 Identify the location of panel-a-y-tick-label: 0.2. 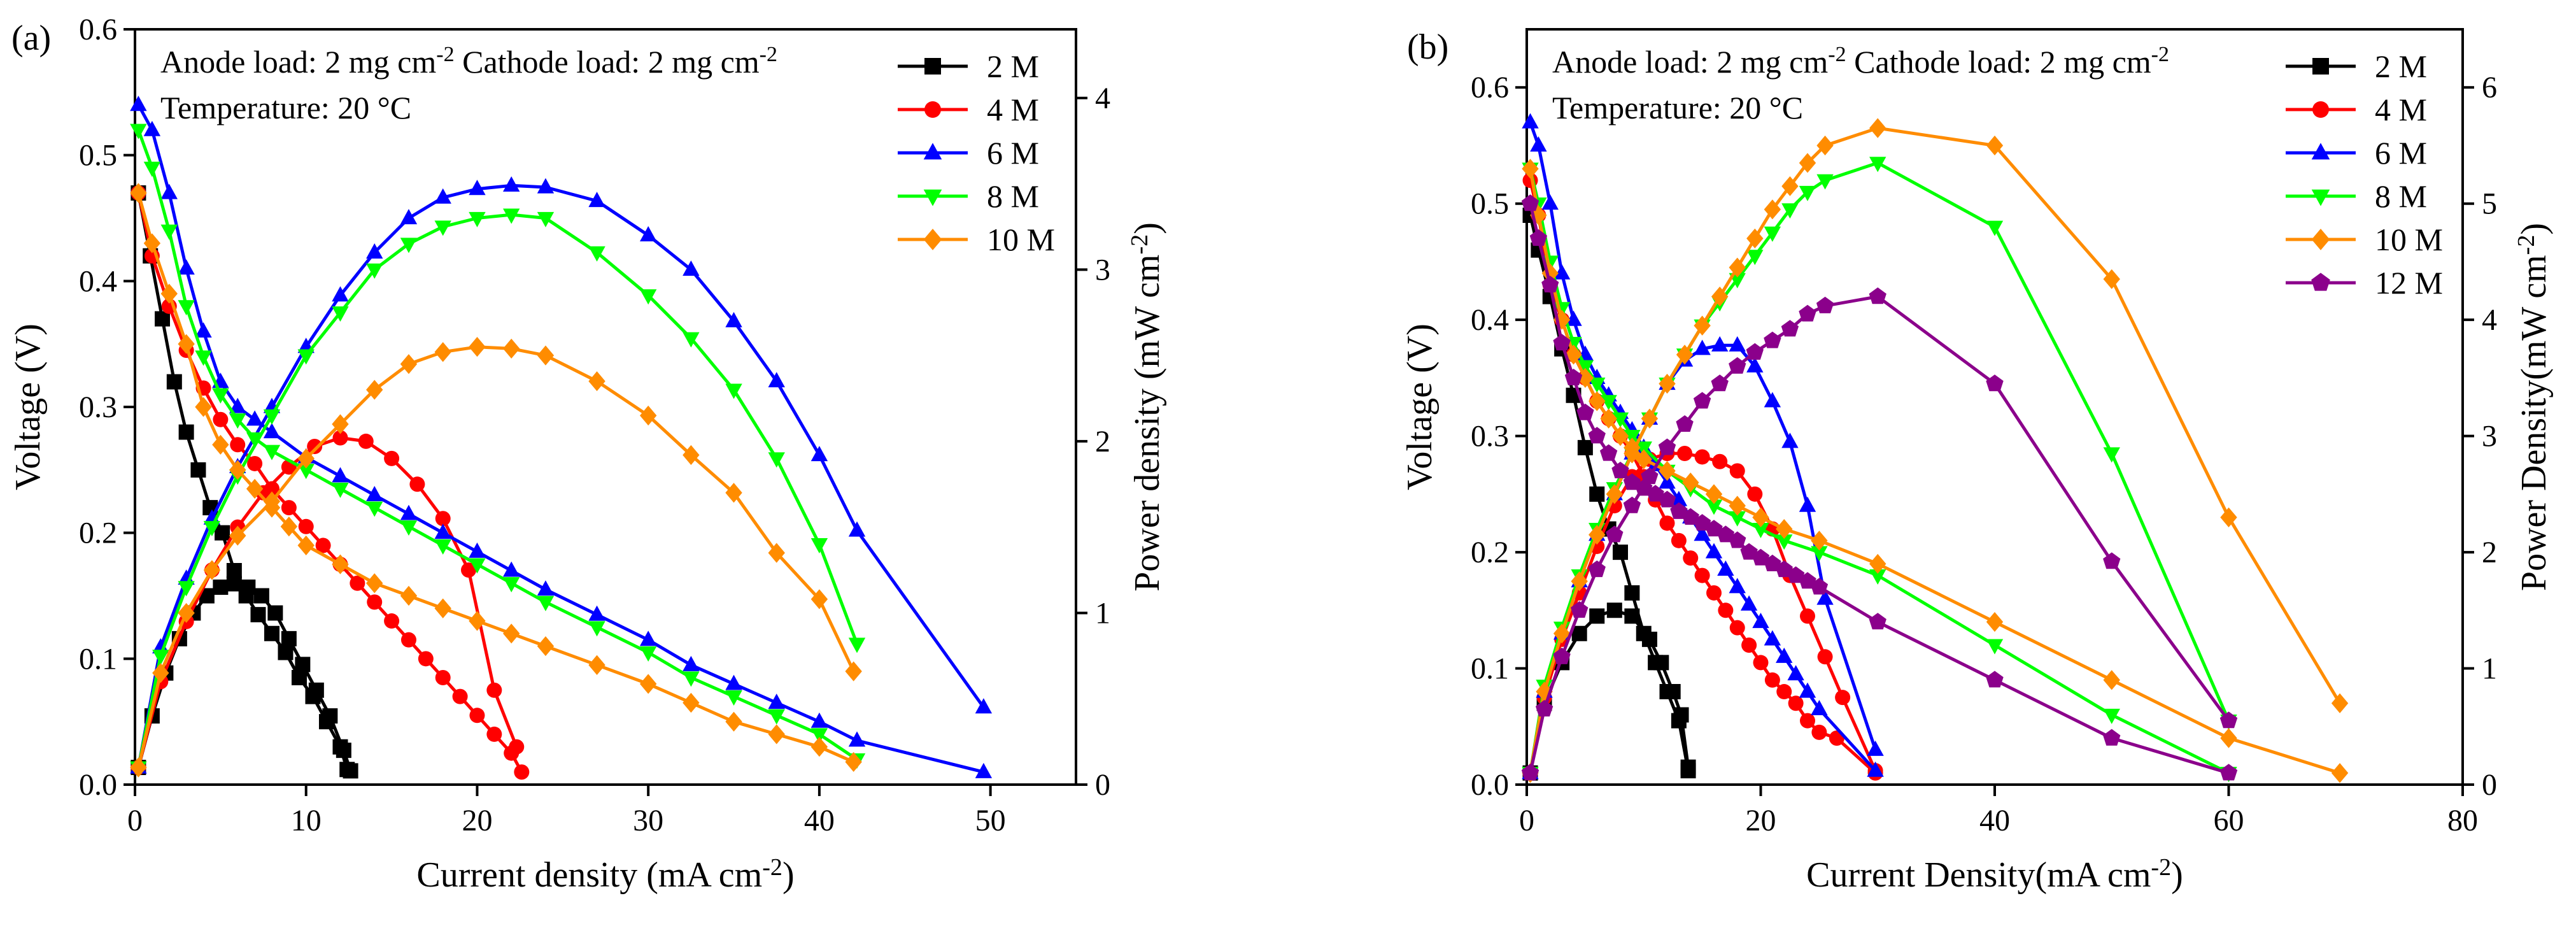
(98, 533).